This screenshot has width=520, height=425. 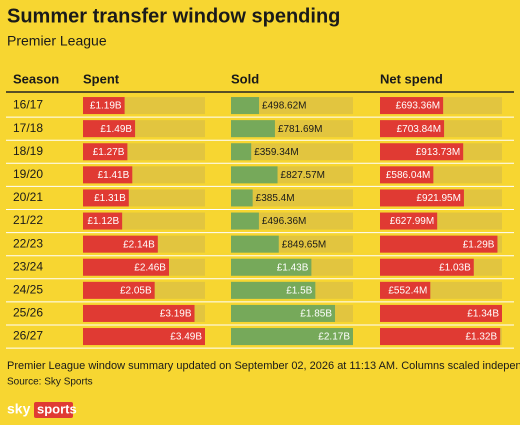 What do you see at coordinates (293, 267) in the screenshot?
I see `value-label: £1.43B` at bounding box center [293, 267].